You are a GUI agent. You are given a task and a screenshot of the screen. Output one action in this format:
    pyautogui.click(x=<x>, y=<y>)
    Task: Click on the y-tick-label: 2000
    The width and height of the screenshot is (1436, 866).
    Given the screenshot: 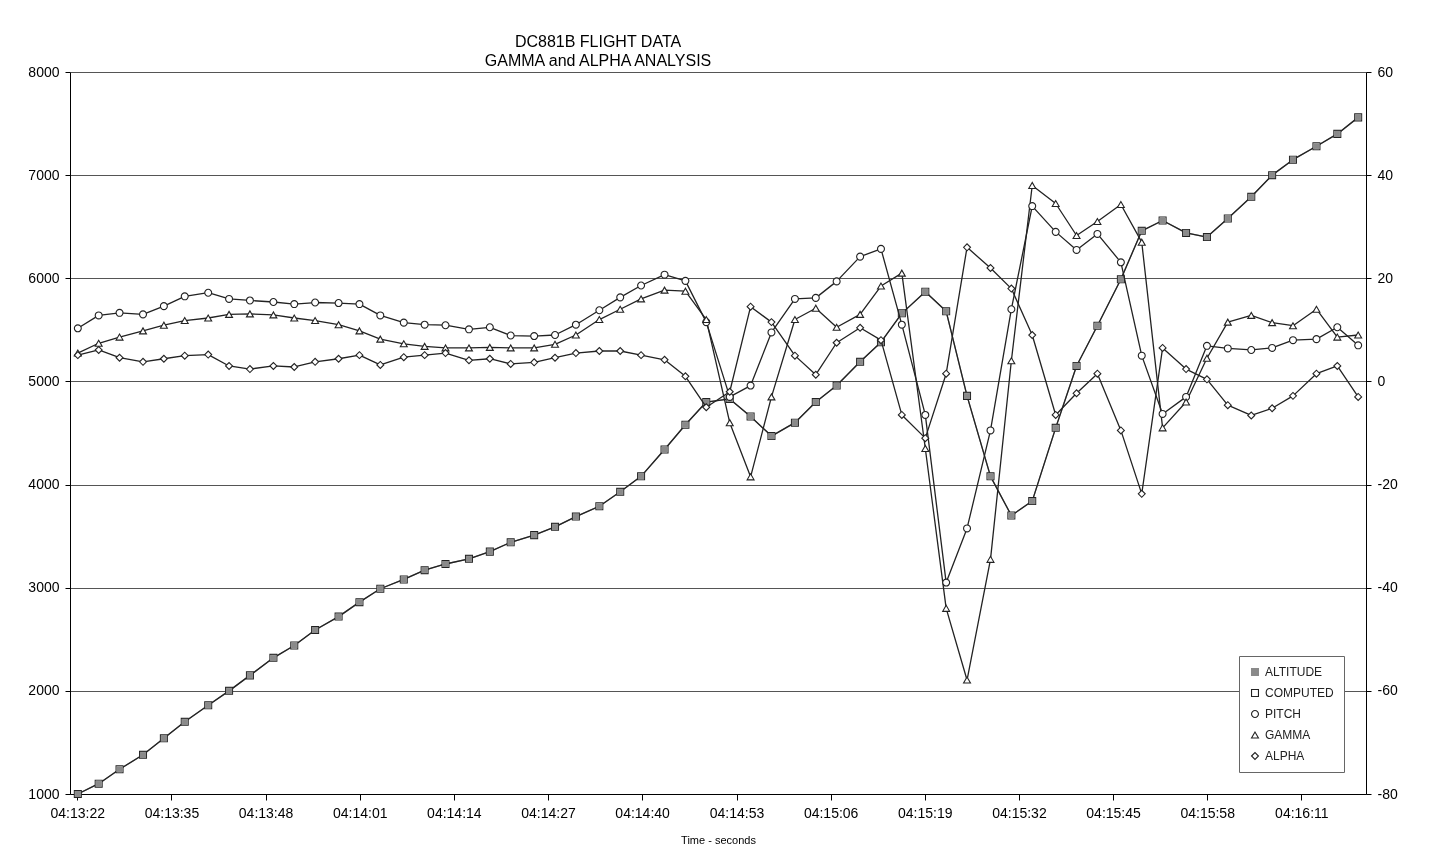 What is the action you would take?
    pyautogui.click(x=44, y=690)
    